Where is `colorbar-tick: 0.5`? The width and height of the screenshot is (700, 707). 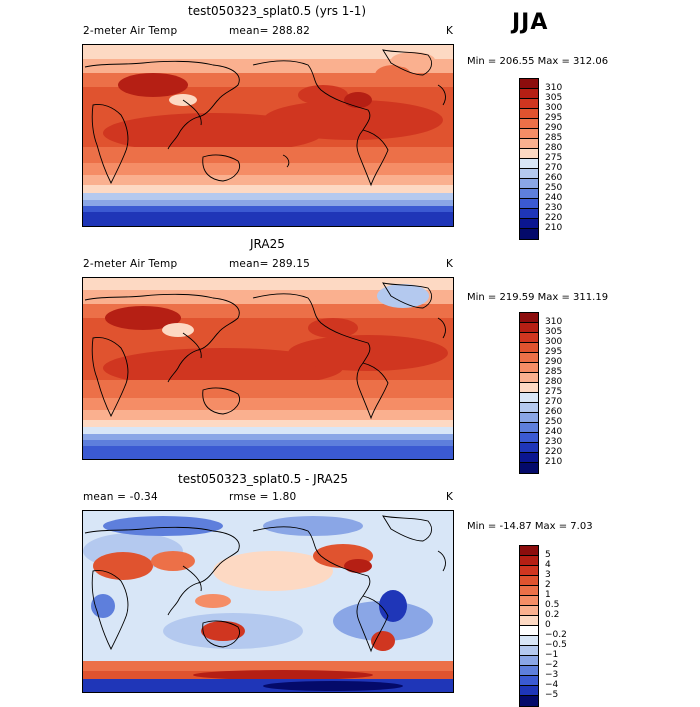
colorbar-tick: 0.5 is located at coordinates (552, 605).